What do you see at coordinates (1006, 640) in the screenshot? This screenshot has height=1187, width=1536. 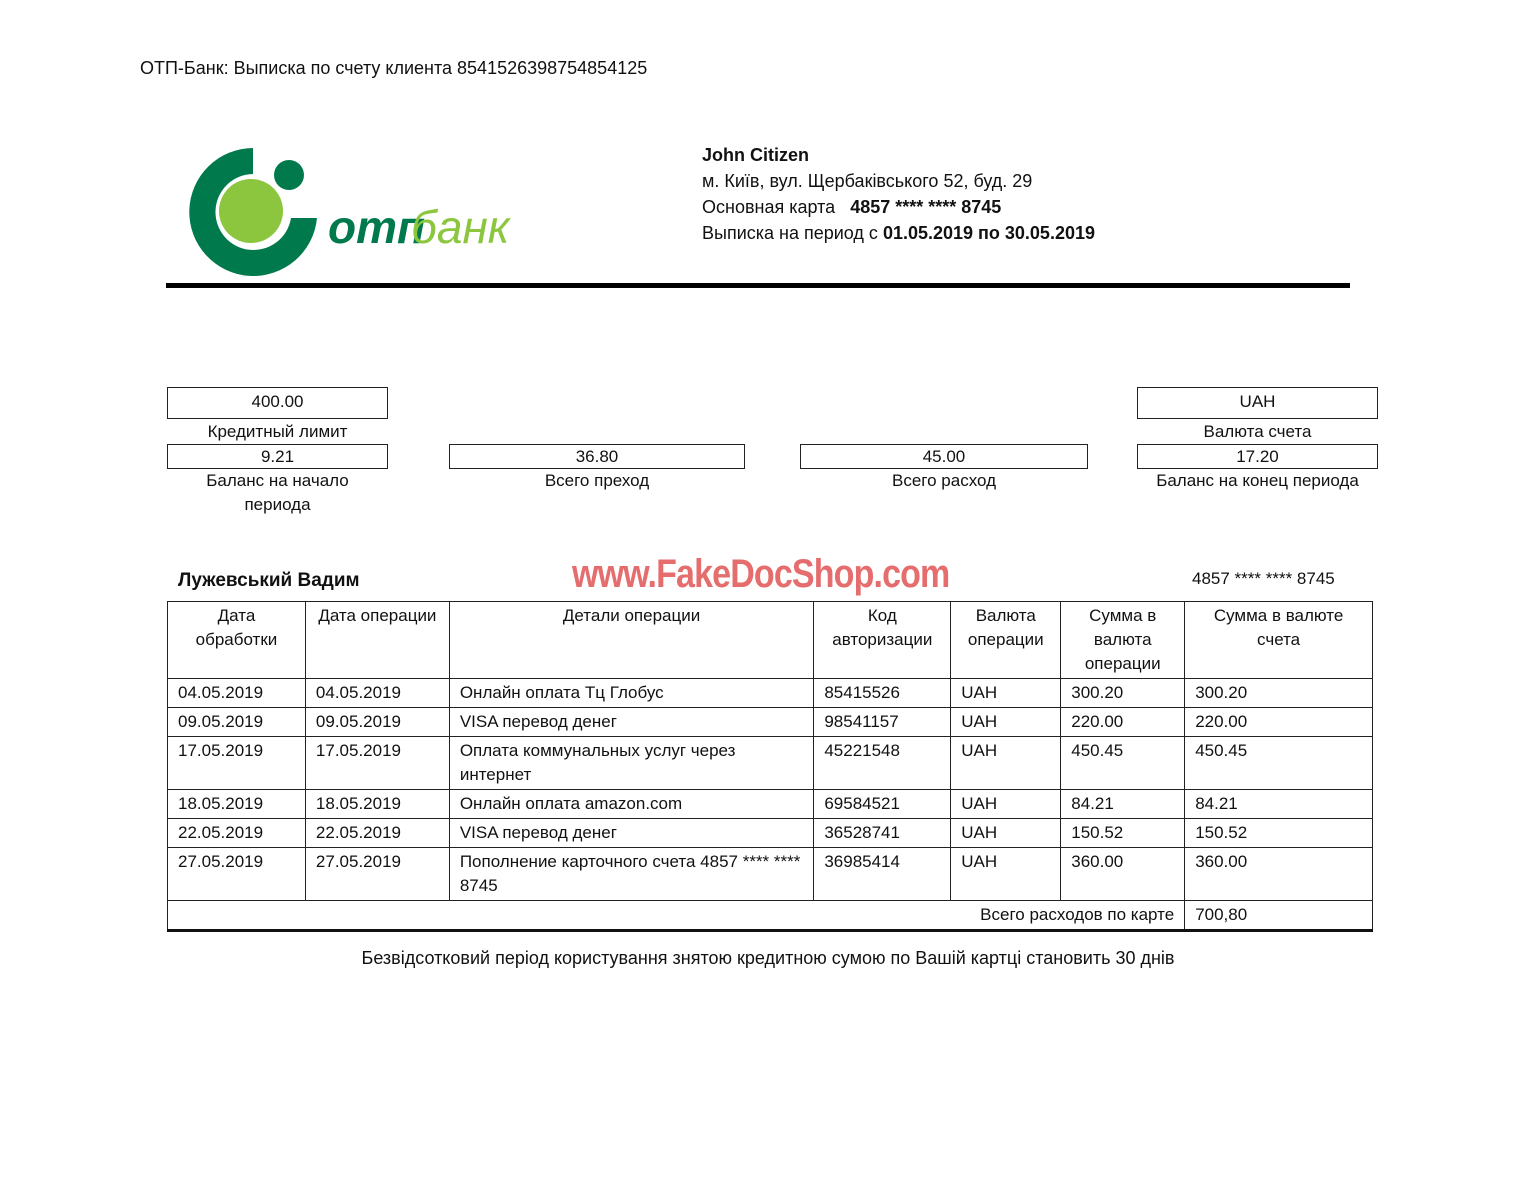 I see `col-header-op-currency: Валюта операции` at bounding box center [1006, 640].